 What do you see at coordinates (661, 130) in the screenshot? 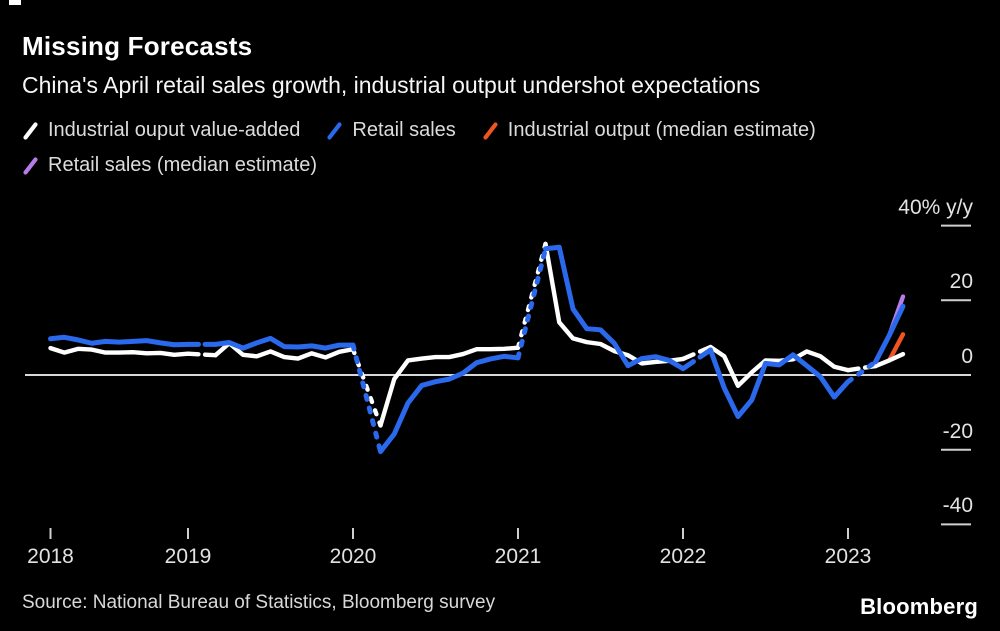
I see `legend-label: Industrial output (median estimate)` at bounding box center [661, 130].